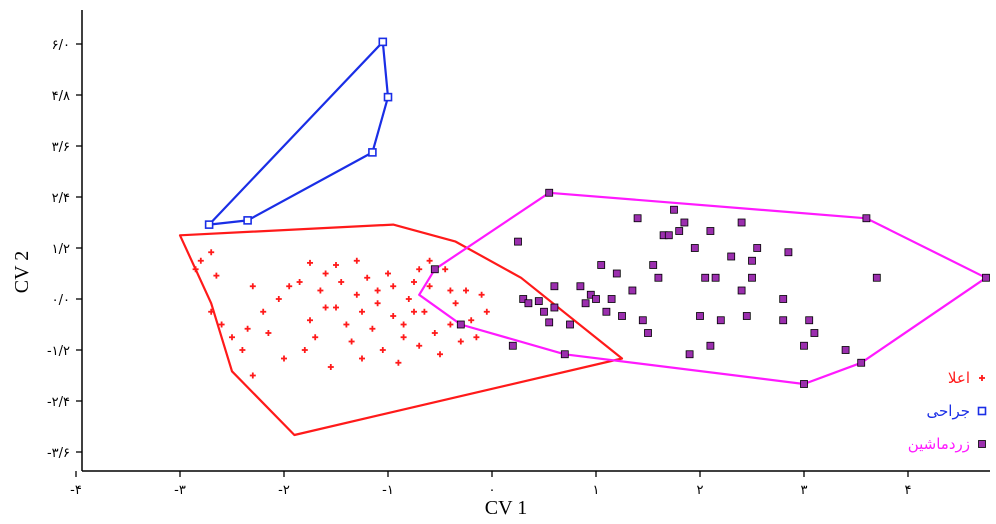 This screenshot has height=524, width=996. I want to click on x-tick-label: ۰, so click(492, 490).